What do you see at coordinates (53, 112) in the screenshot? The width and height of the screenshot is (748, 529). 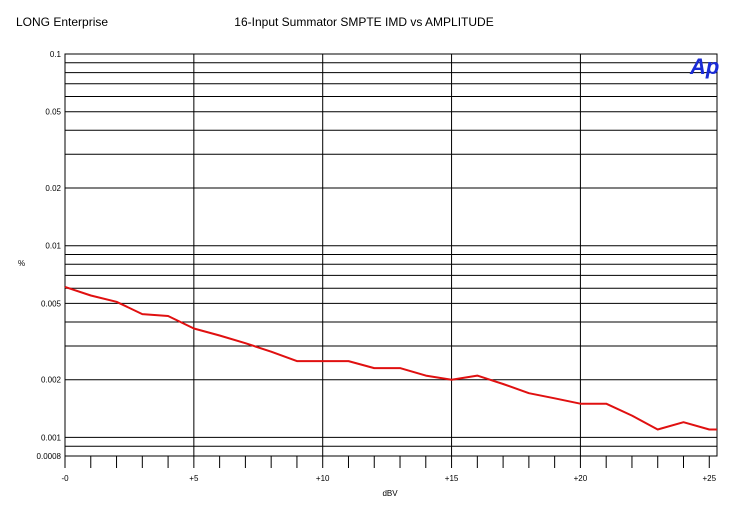 I see `y-tick-label: 0.05` at bounding box center [53, 112].